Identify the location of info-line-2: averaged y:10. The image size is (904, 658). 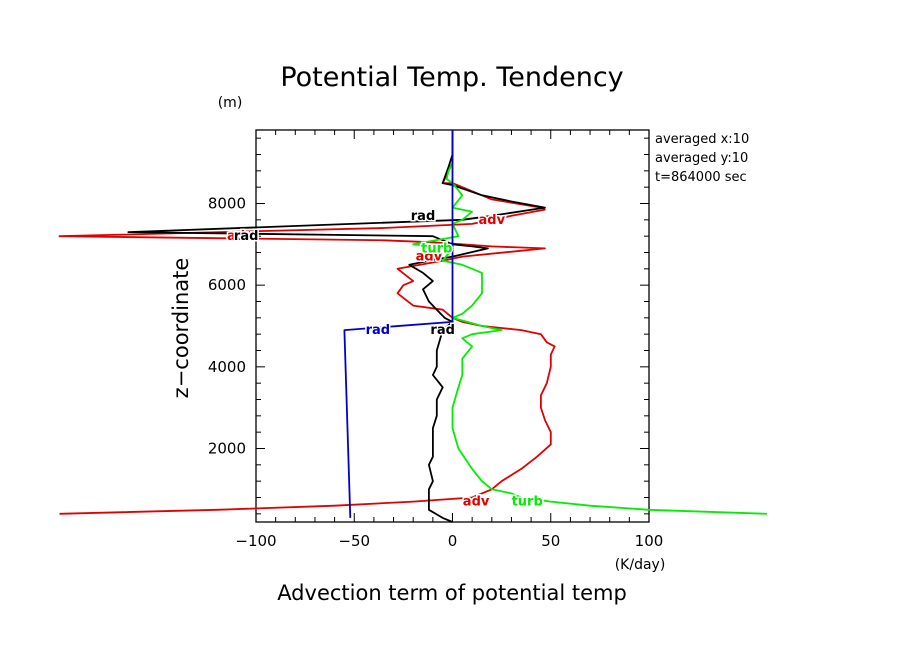
(701, 158).